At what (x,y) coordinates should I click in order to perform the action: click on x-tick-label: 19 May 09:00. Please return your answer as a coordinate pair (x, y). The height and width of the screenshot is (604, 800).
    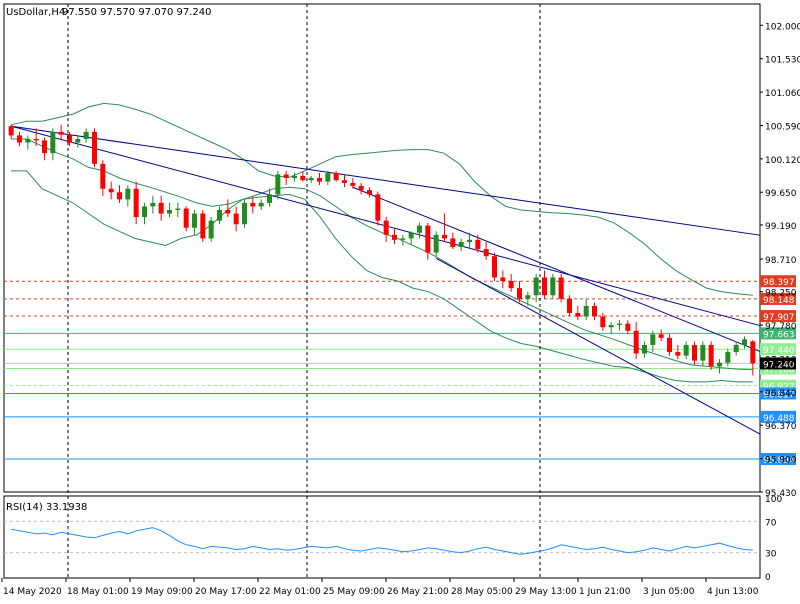
    Looking at the image, I should click on (162, 592).